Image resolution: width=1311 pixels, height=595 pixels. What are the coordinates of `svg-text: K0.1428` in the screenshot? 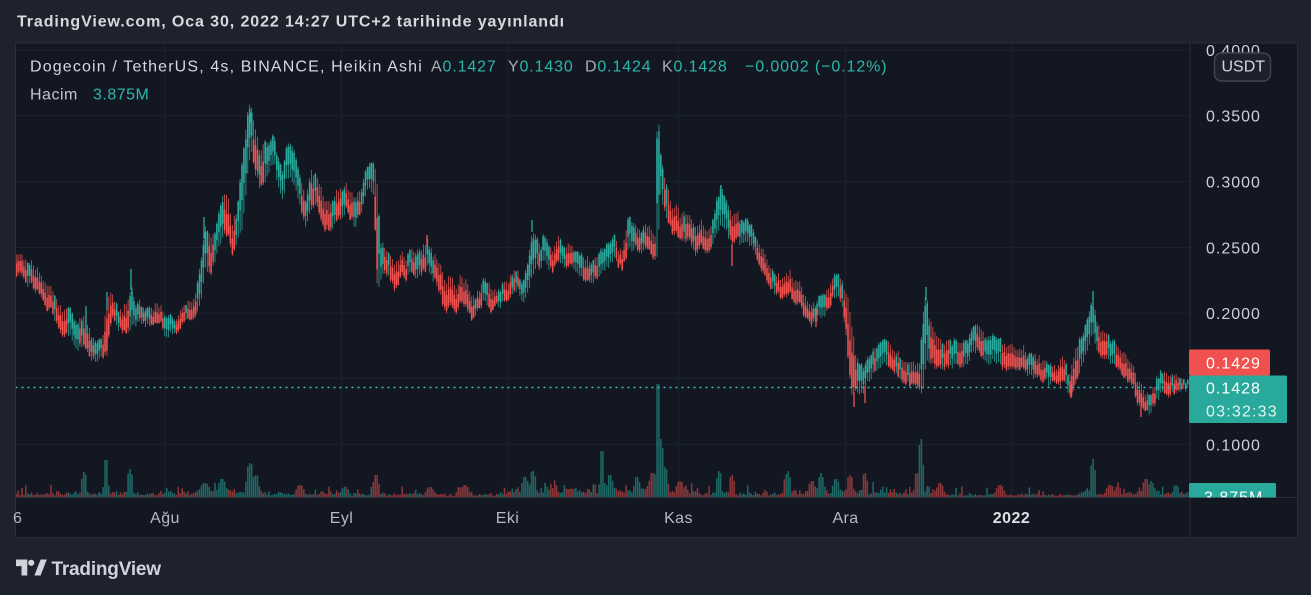 It's located at (695, 67).